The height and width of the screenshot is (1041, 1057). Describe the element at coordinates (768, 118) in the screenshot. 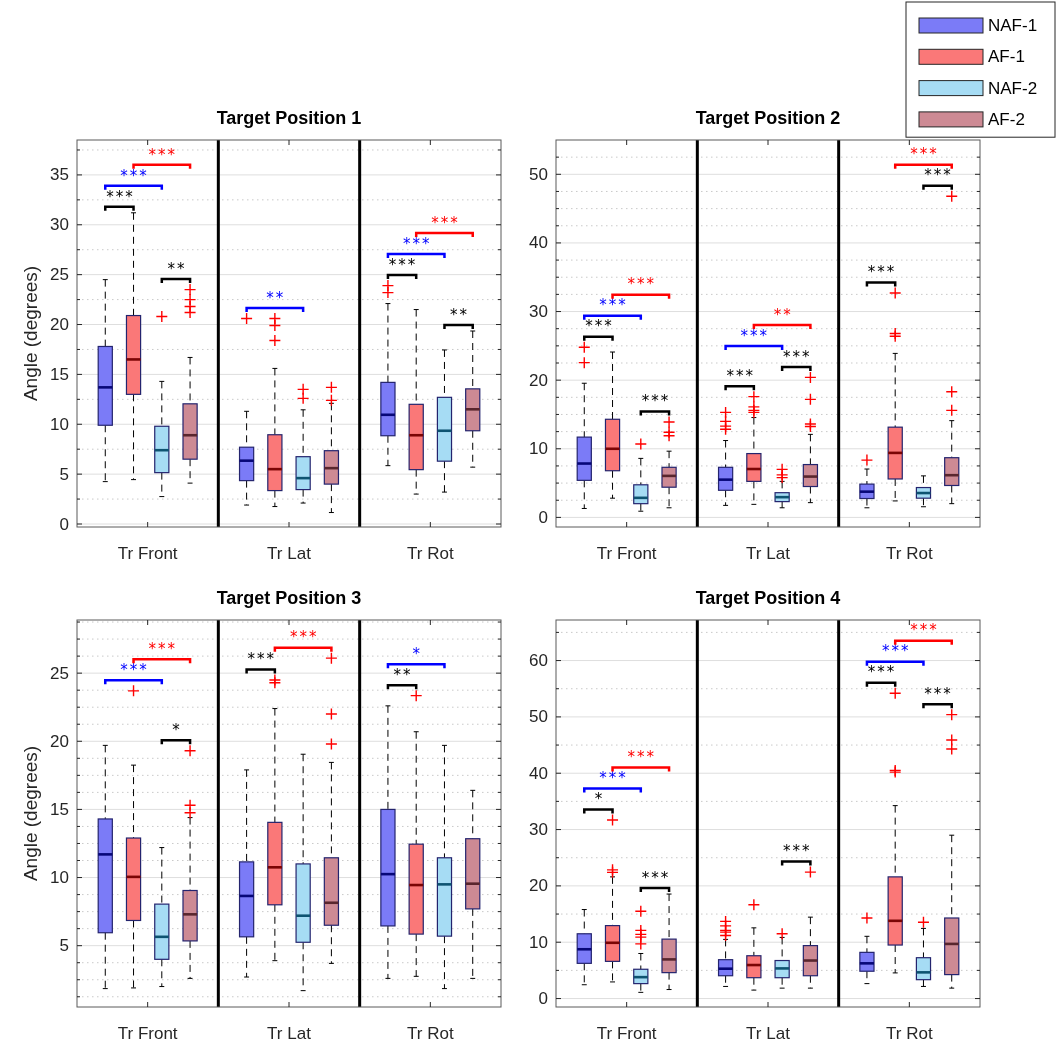

I see `chart-title: Target Position 2` at that location.